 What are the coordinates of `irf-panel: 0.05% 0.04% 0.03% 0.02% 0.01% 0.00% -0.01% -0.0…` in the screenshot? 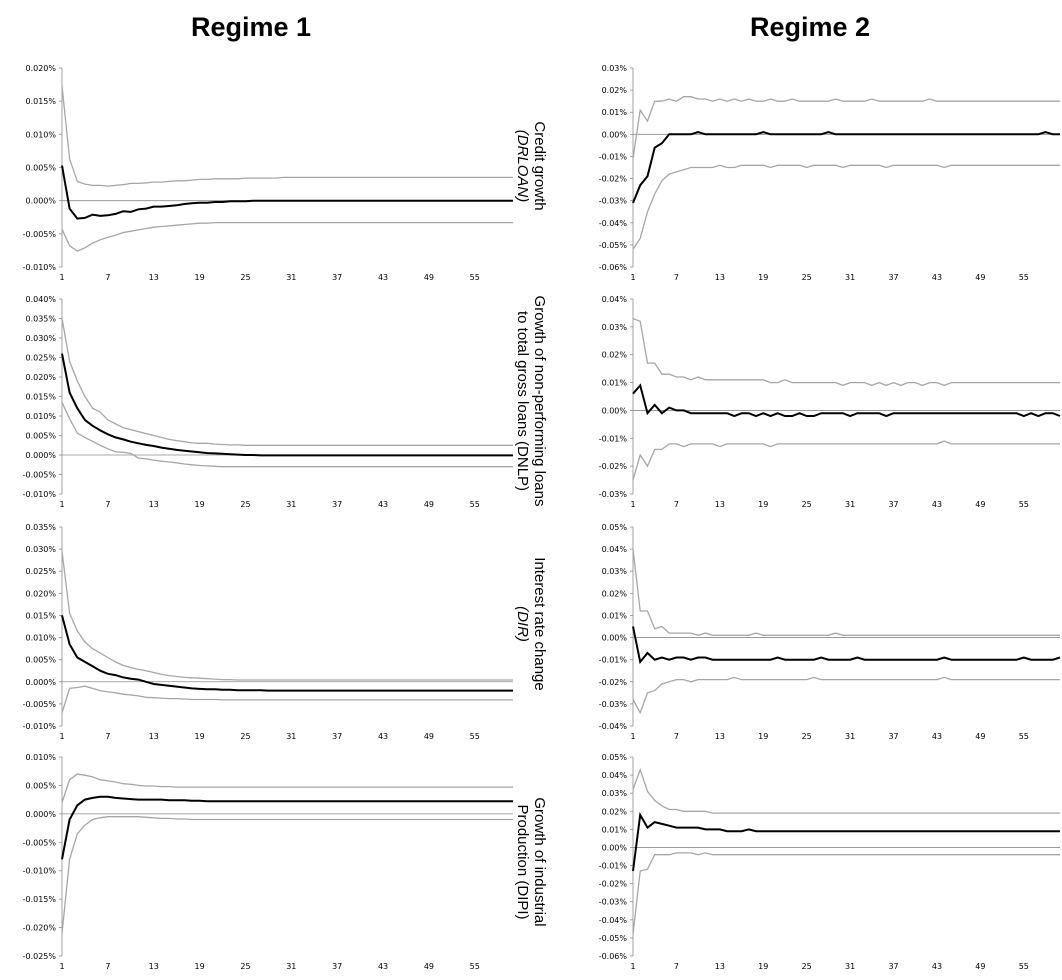 It's located at (829, 862).